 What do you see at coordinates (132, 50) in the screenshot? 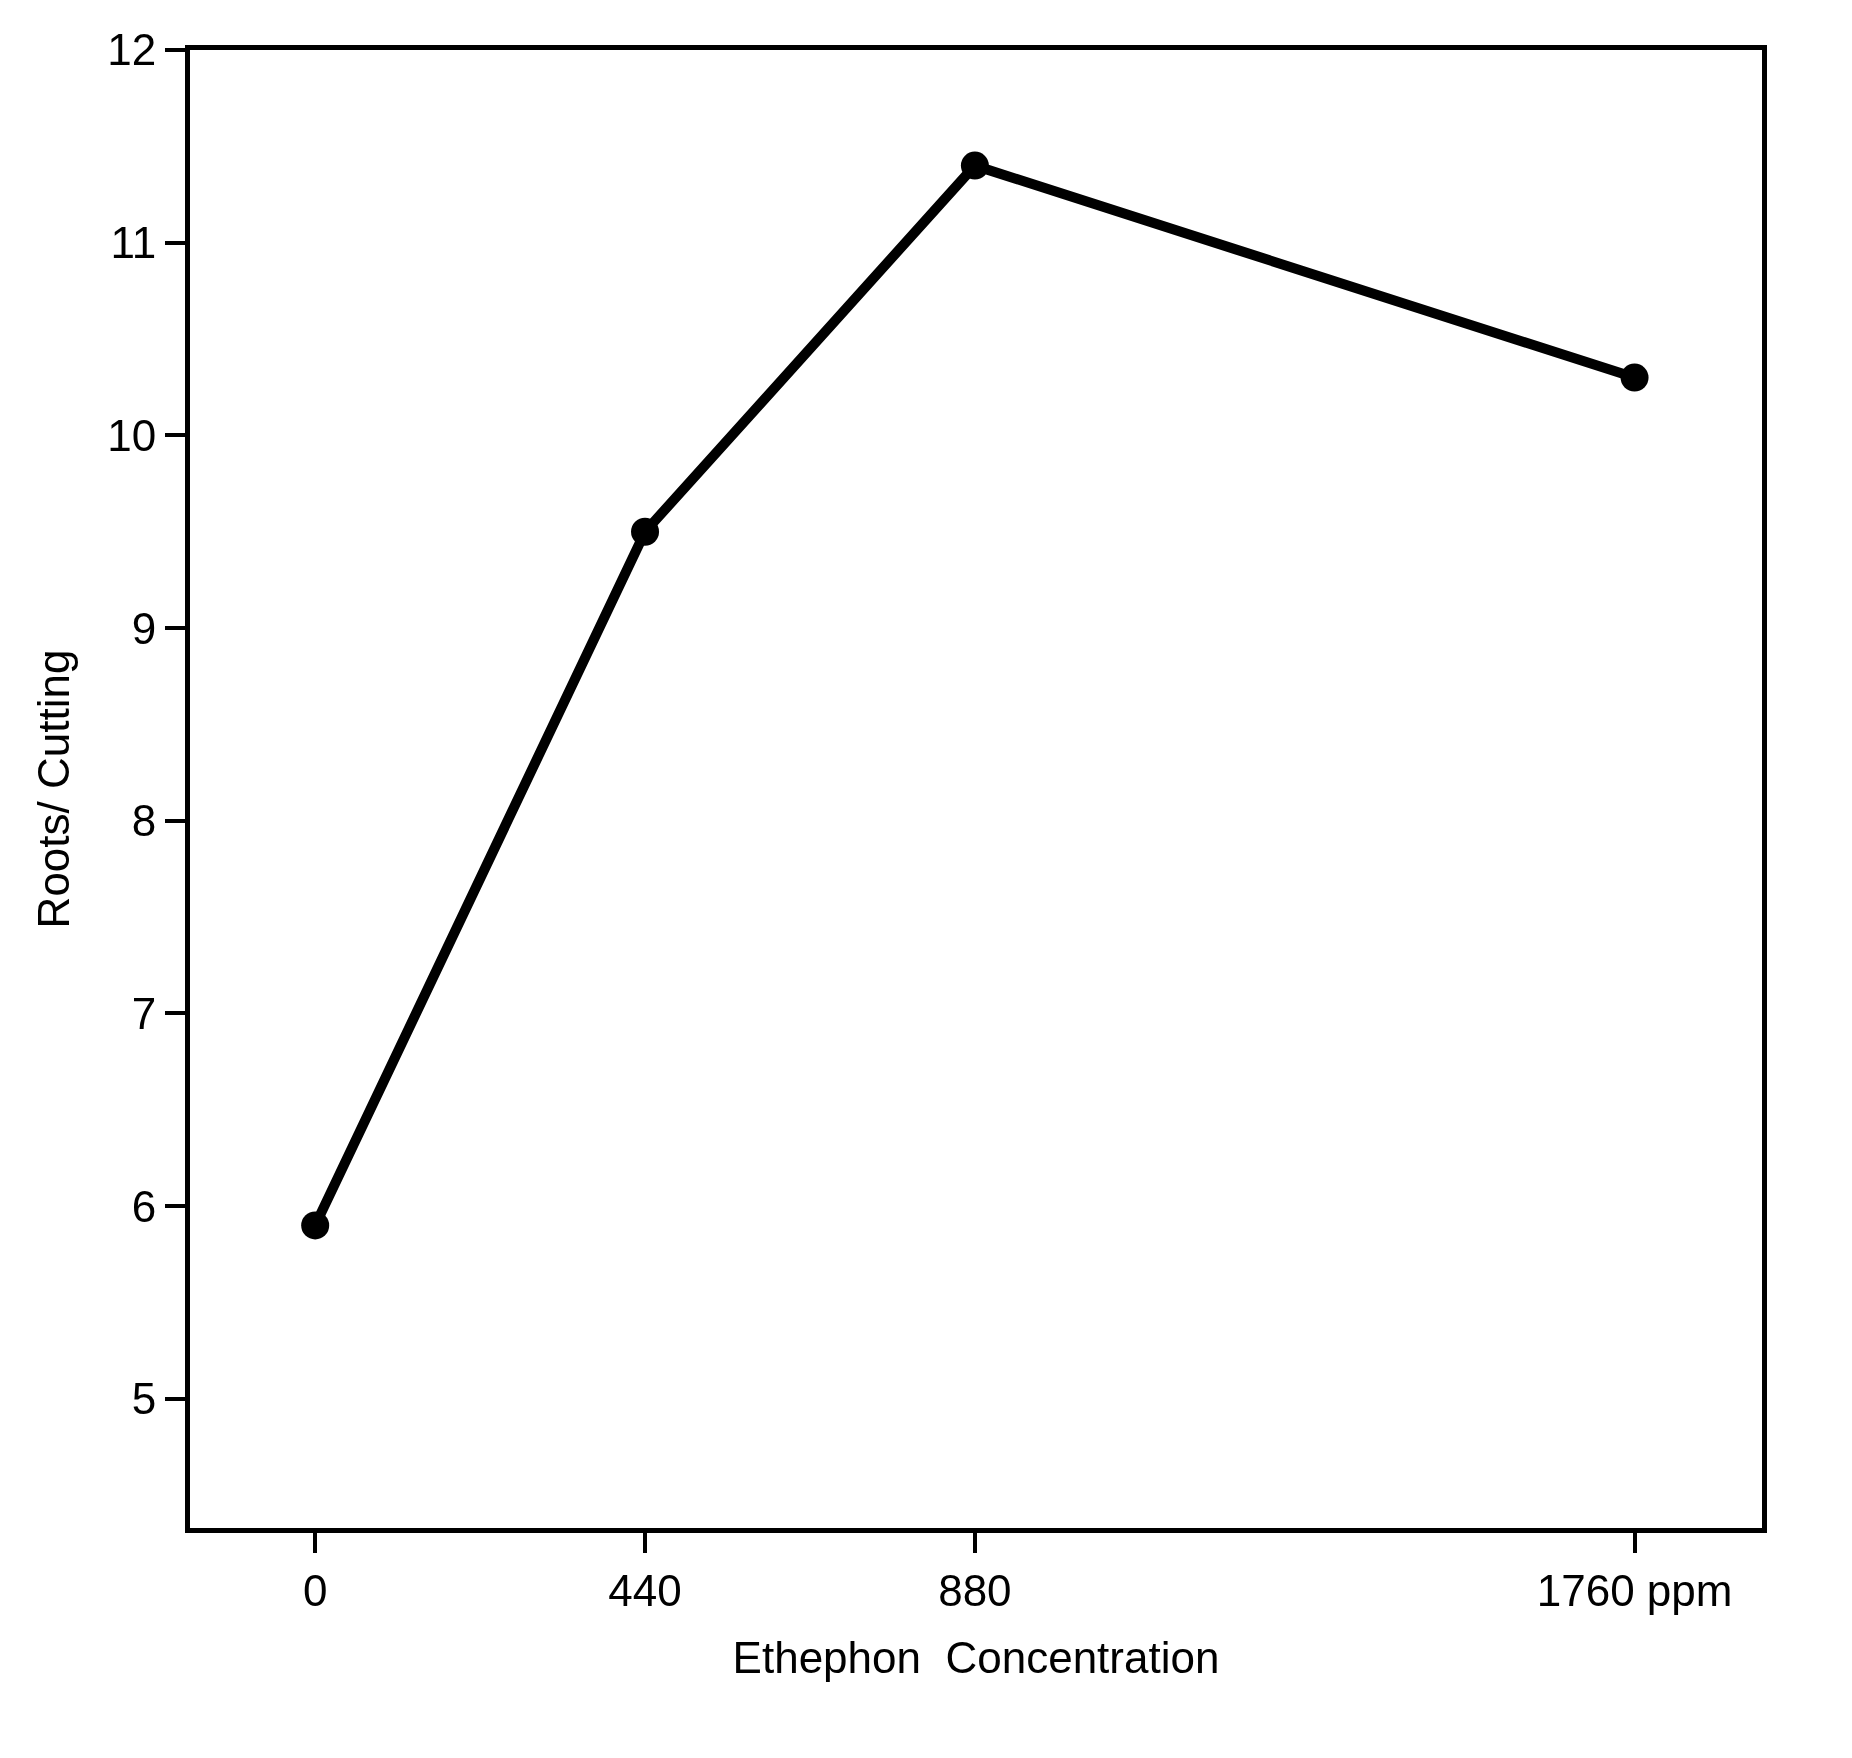
I see `y-tick-label: 12` at bounding box center [132, 50].